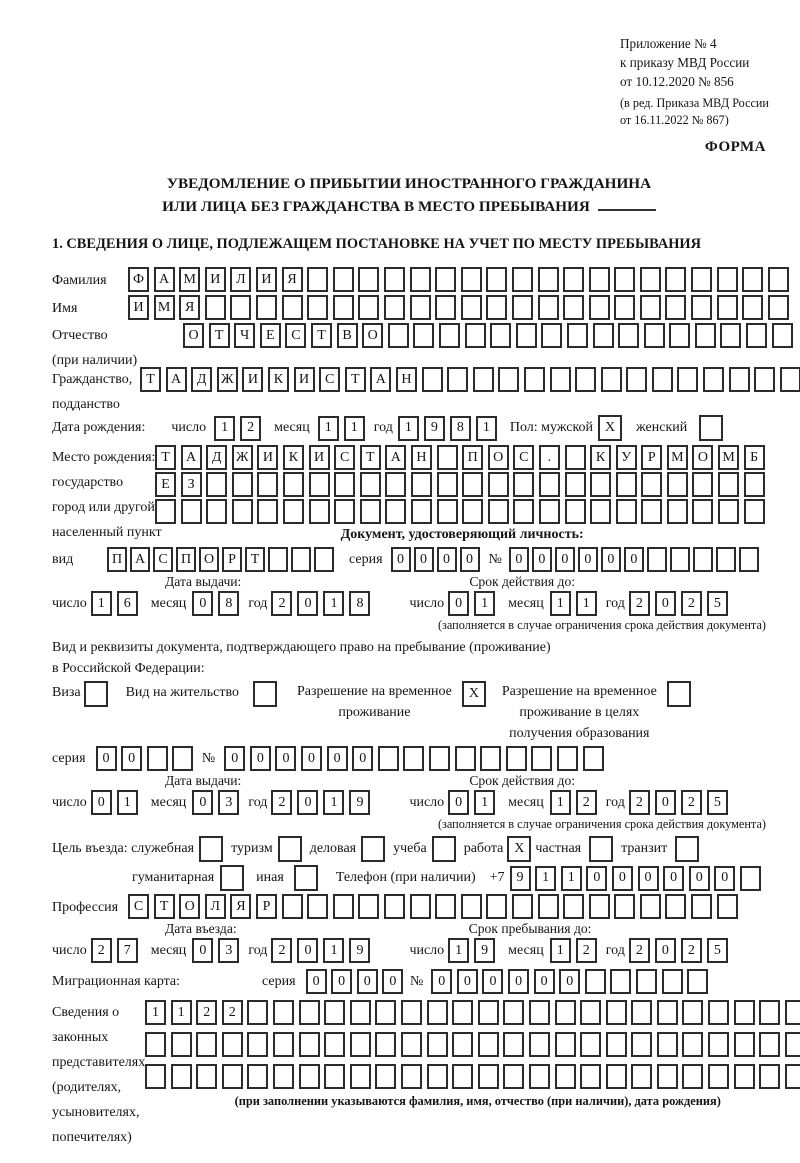  I want to click on char-cell: Р, so click(652, 457).